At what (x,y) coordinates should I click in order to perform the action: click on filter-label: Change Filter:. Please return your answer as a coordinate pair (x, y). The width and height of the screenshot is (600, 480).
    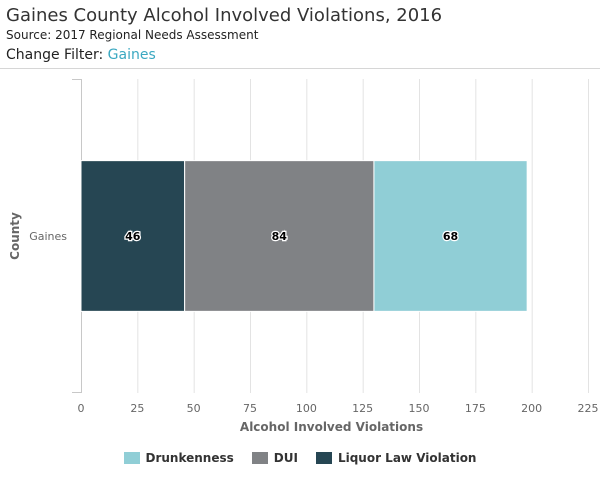
    Looking at the image, I should click on (55, 55).